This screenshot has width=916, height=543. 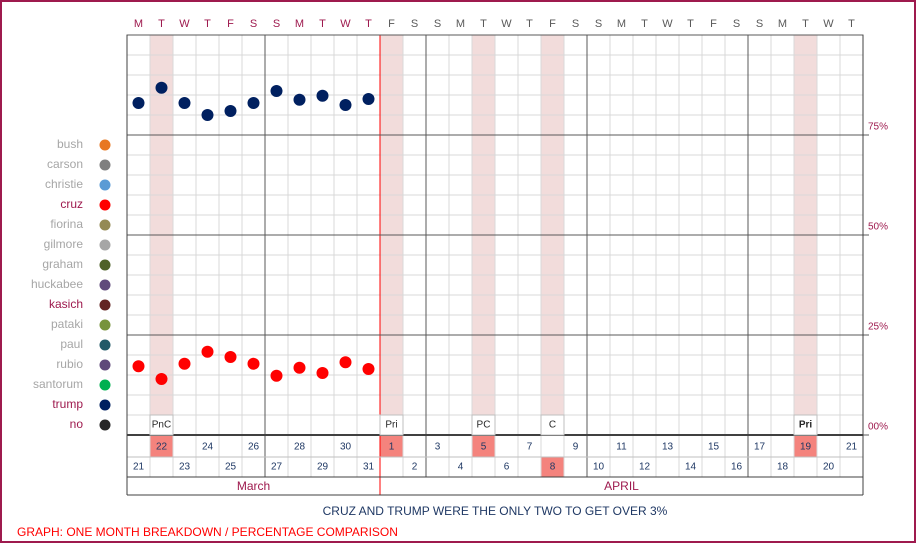 What do you see at coordinates (438, 447) in the screenshot?
I see `x-tick-label: 3` at bounding box center [438, 447].